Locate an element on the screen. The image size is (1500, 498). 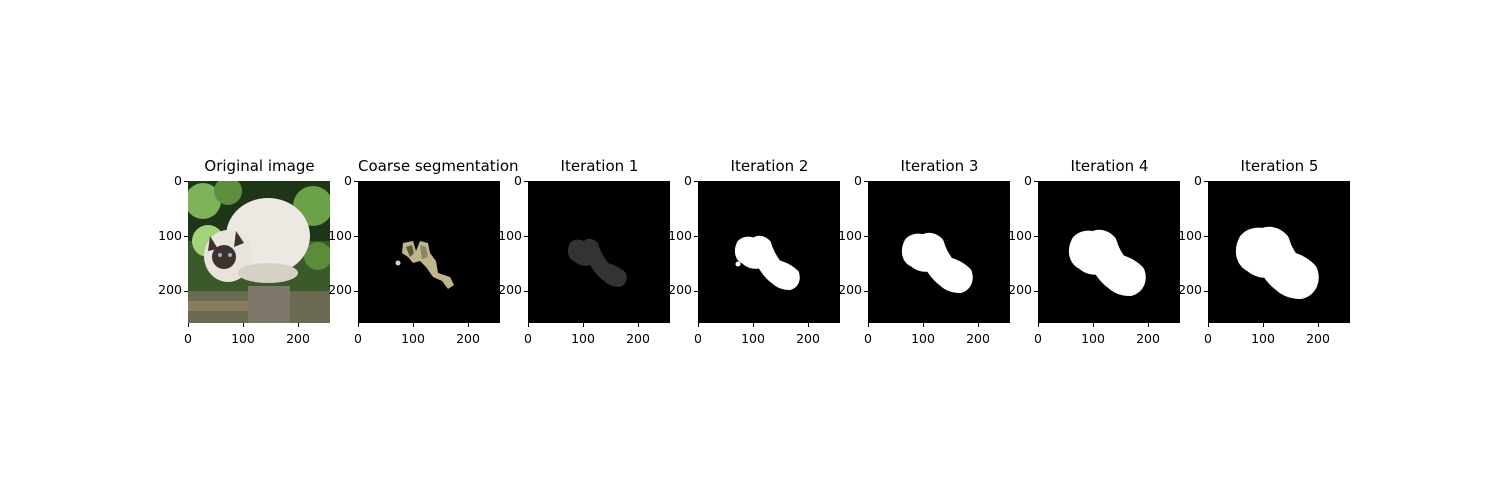
panel-coarse: Coarse segmentation 0 100 200 0 100 200 is located at coordinates (428, 255).